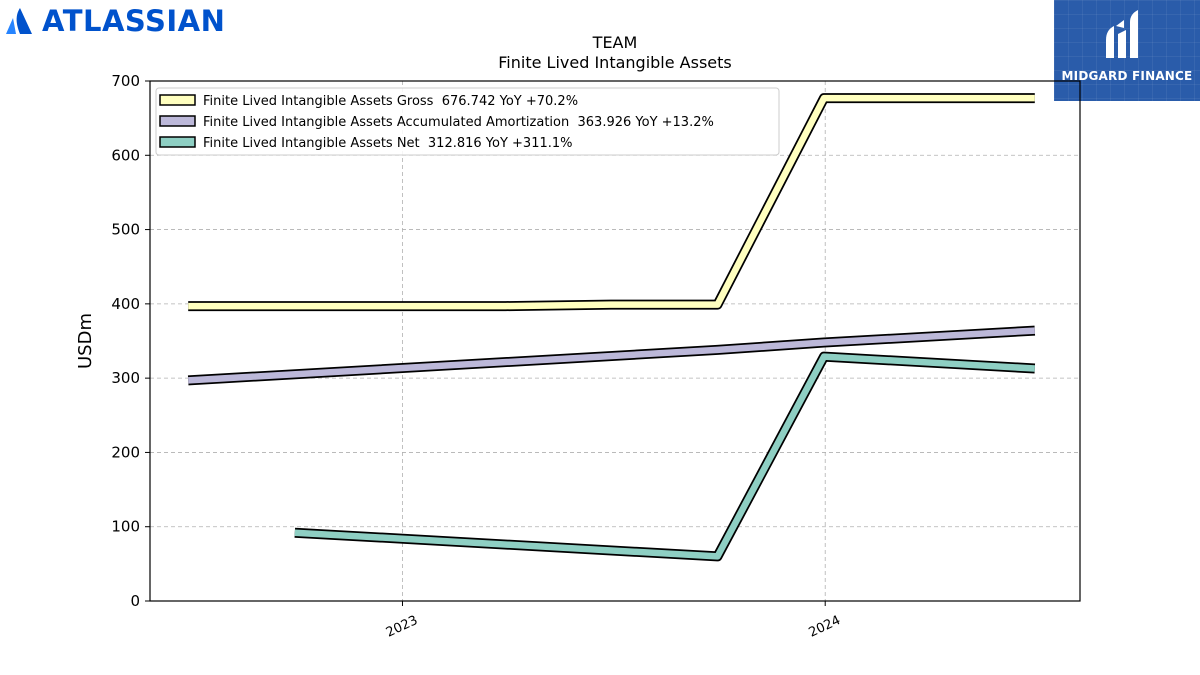 The width and height of the screenshot is (1200, 675). Describe the element at coordinates (1122, 34) in the screenshot. I see `midgard-mark-icon` at that location.